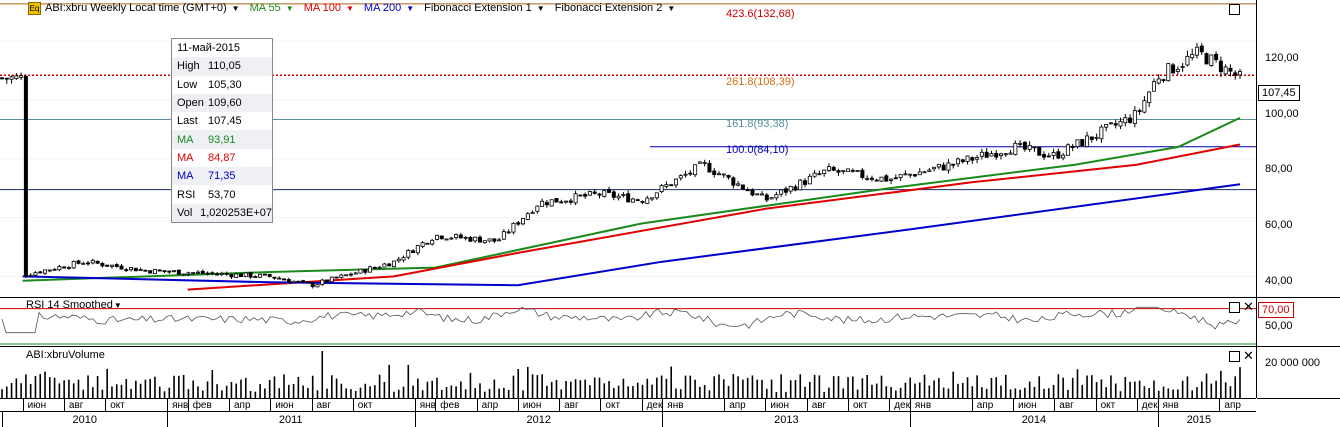 The height and width of the screenshot is (427, 1340). Describe the element at coordinates (136, 8) in the screenshot. I see `symbol-title: ABI:xbru Weekly Local time (GMT+0)` at that location.